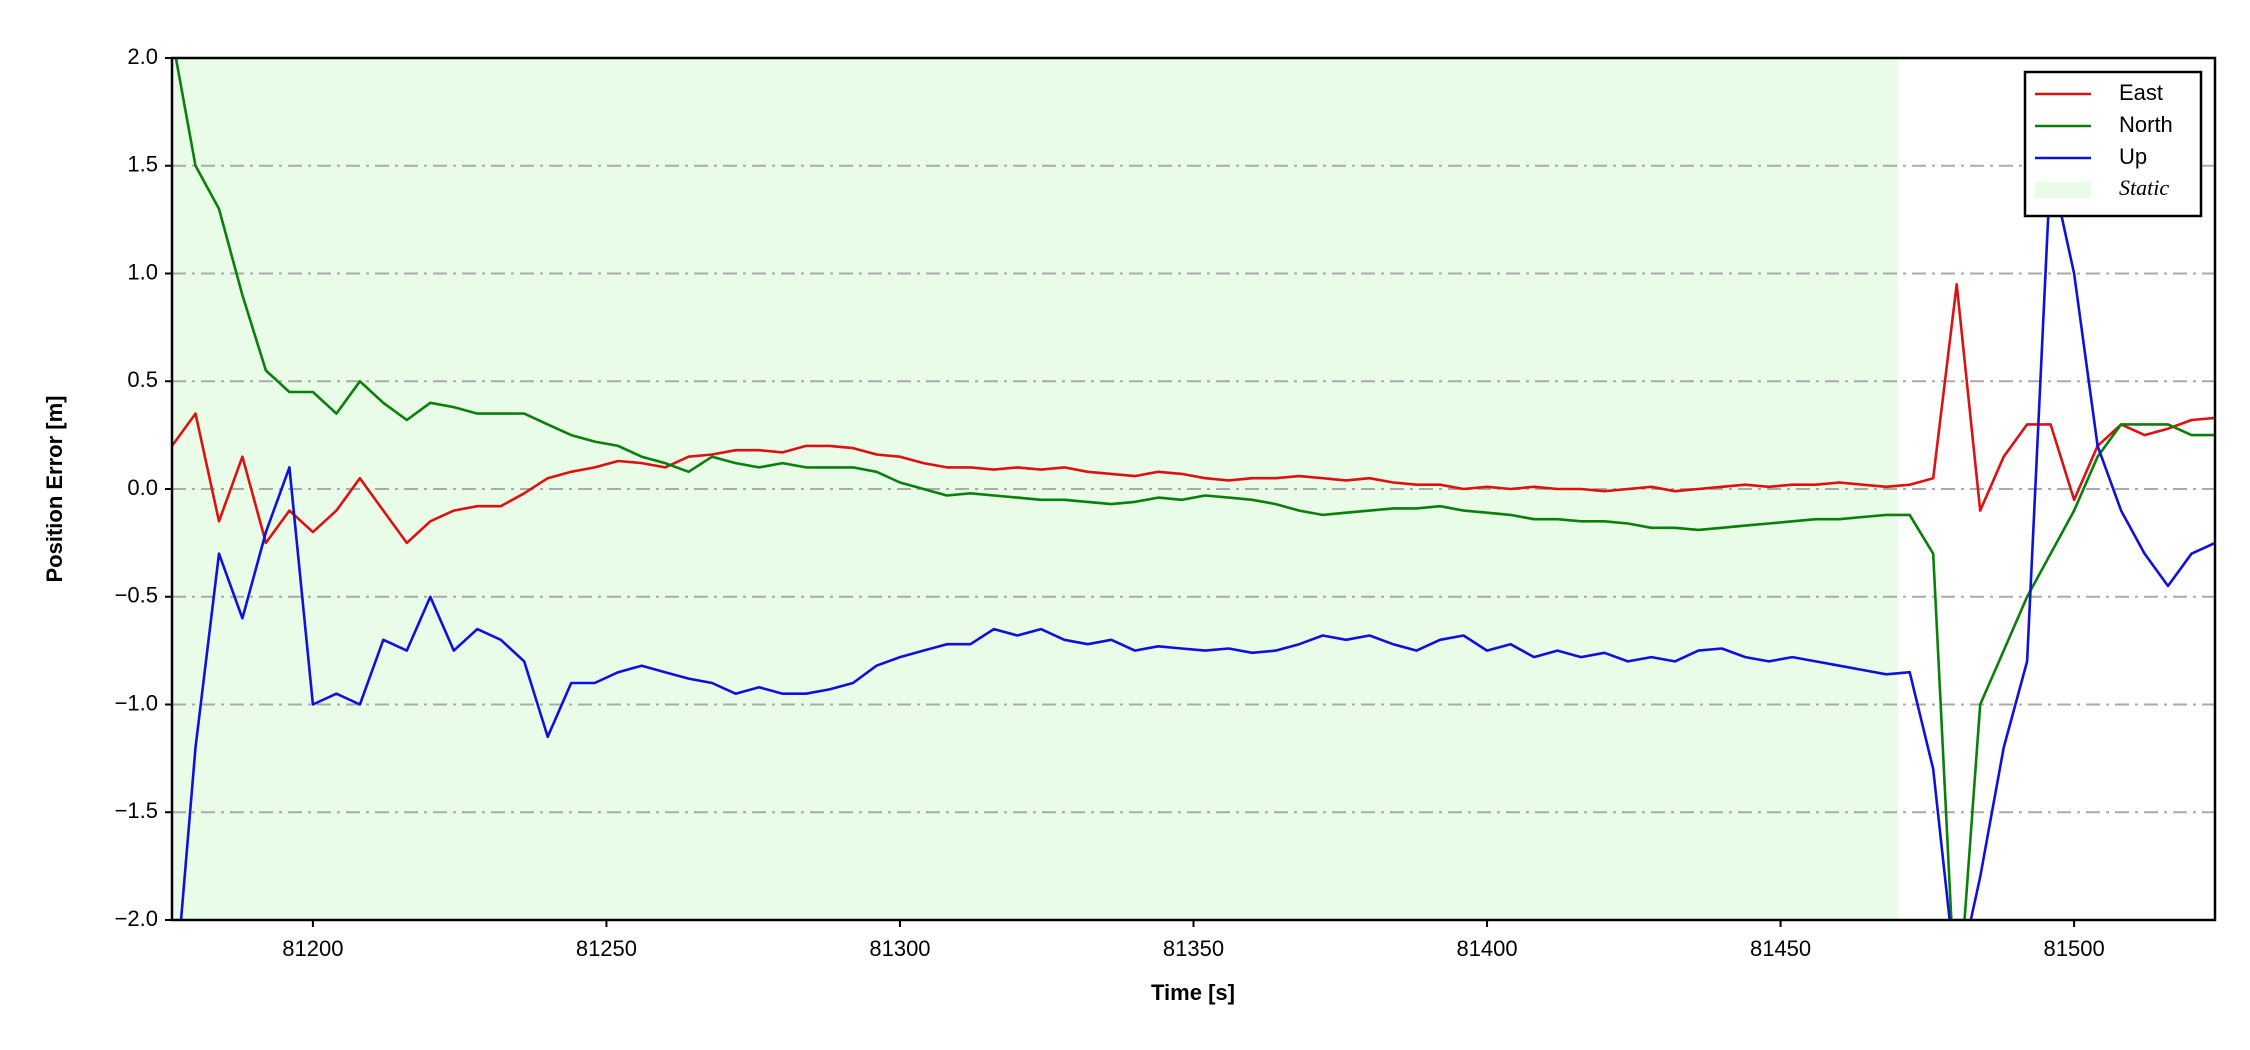  What do you see at coordinates (606, 948) in the screenshot?
I see `x-tick-label: 81250` at bounding box center [606, 948].